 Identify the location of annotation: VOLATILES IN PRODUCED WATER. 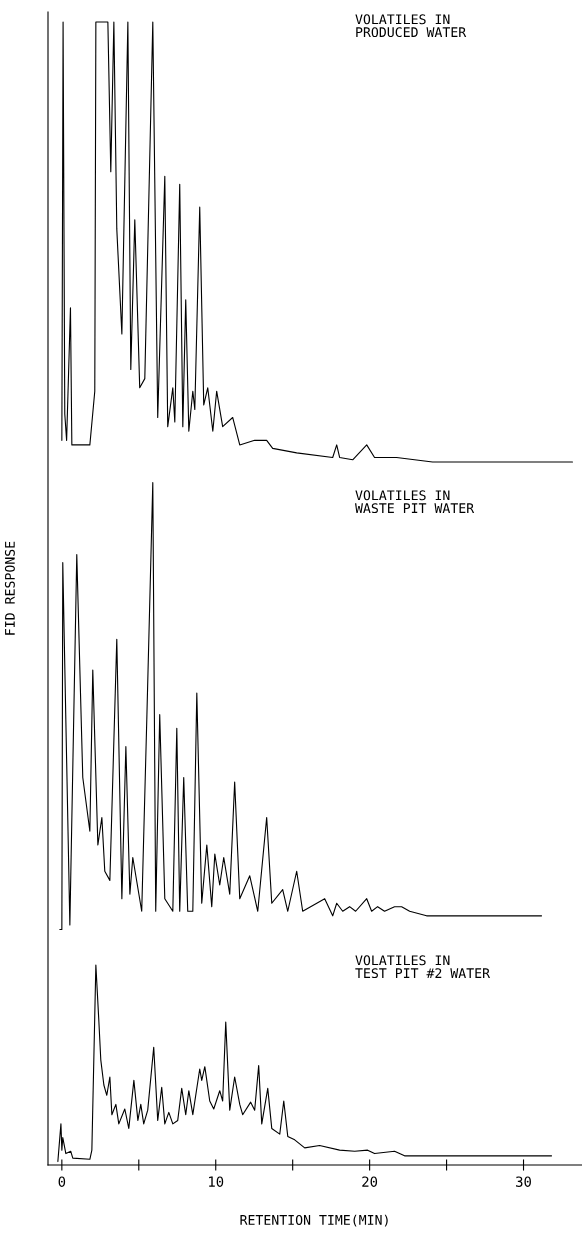
(411, 26).